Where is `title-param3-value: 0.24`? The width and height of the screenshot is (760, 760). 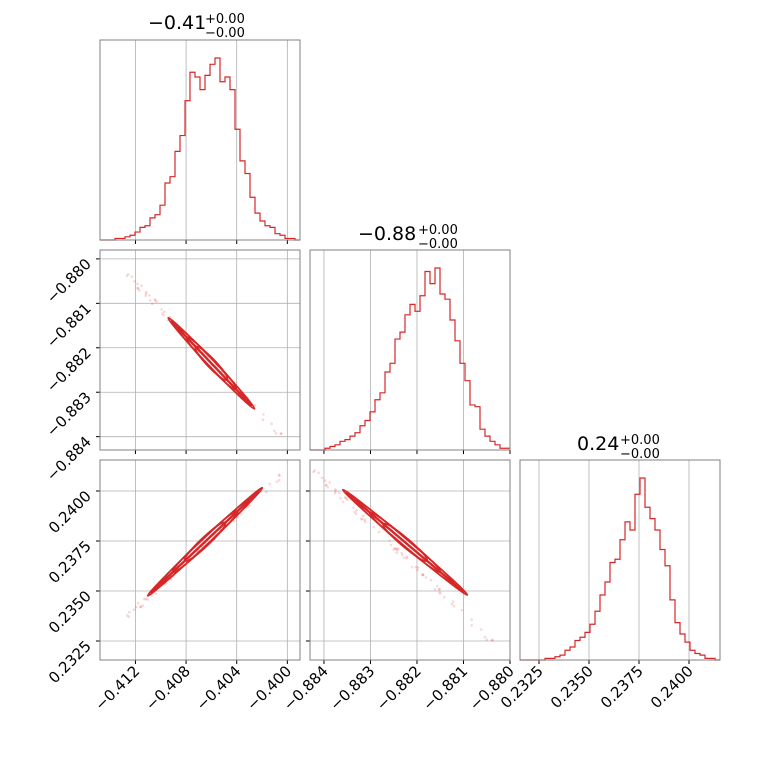 title-param3-value: 0.24 is located at coordinates (598, 444).